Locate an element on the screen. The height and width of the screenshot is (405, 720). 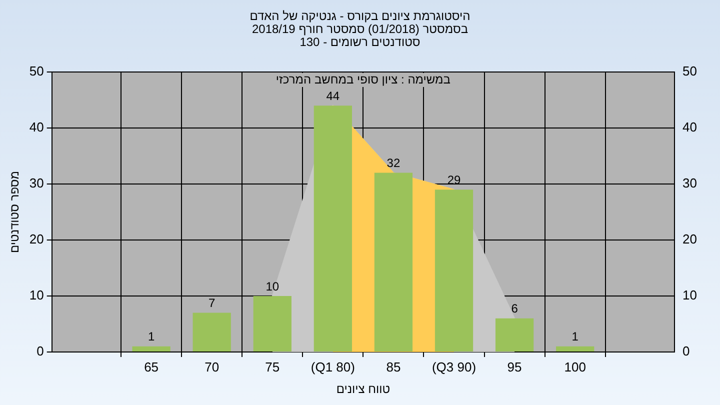
data-label: 44 is located at coordinates (333, 95).